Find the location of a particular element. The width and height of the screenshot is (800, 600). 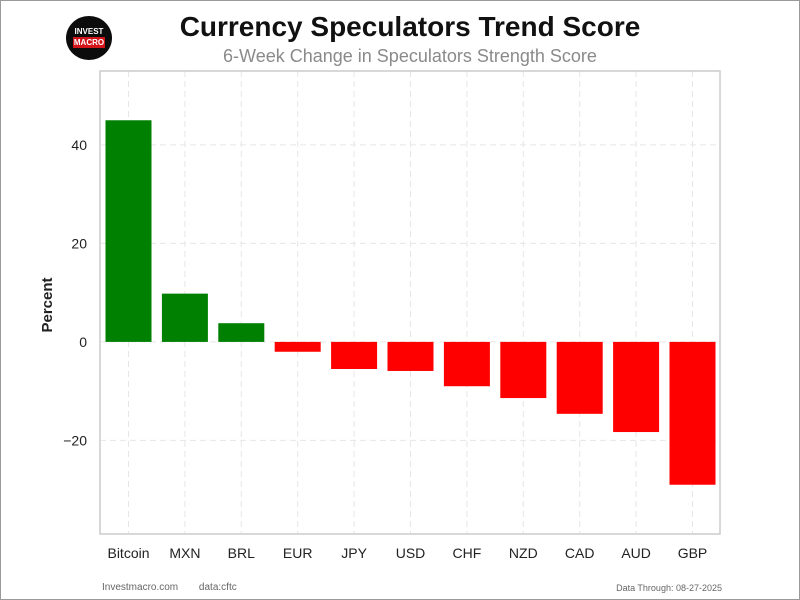

x-tick-label: EUR is located at coordinates (298, 553).